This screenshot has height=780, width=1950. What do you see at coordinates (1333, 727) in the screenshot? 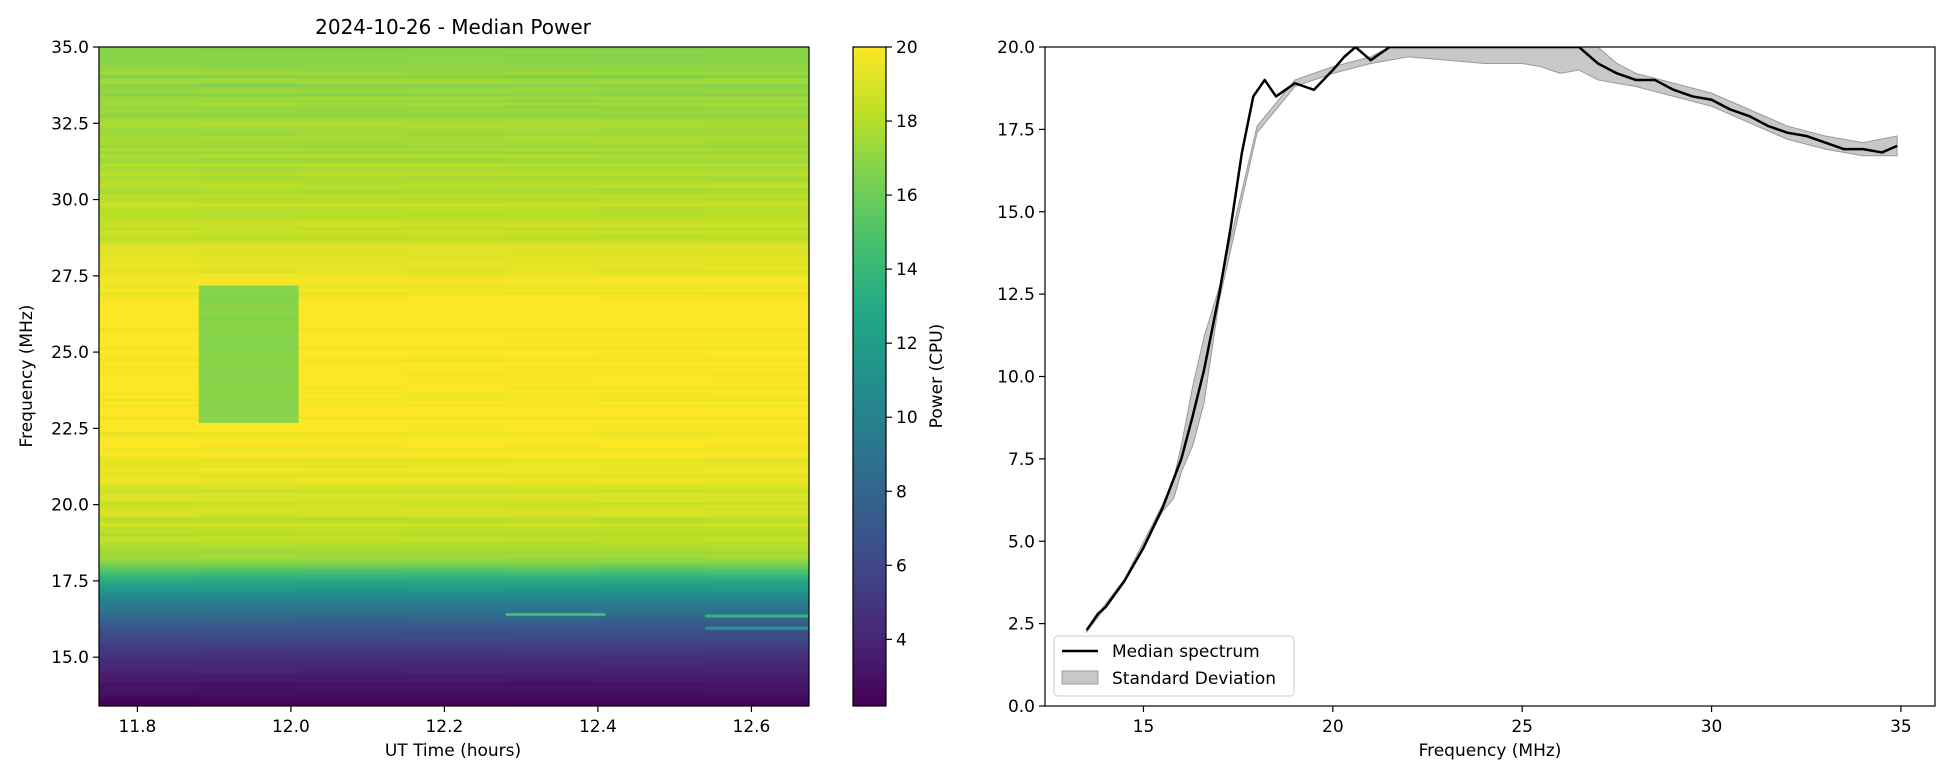
I see `spectrum-x-tick-label: 20` at bounding box center [1333, 727].